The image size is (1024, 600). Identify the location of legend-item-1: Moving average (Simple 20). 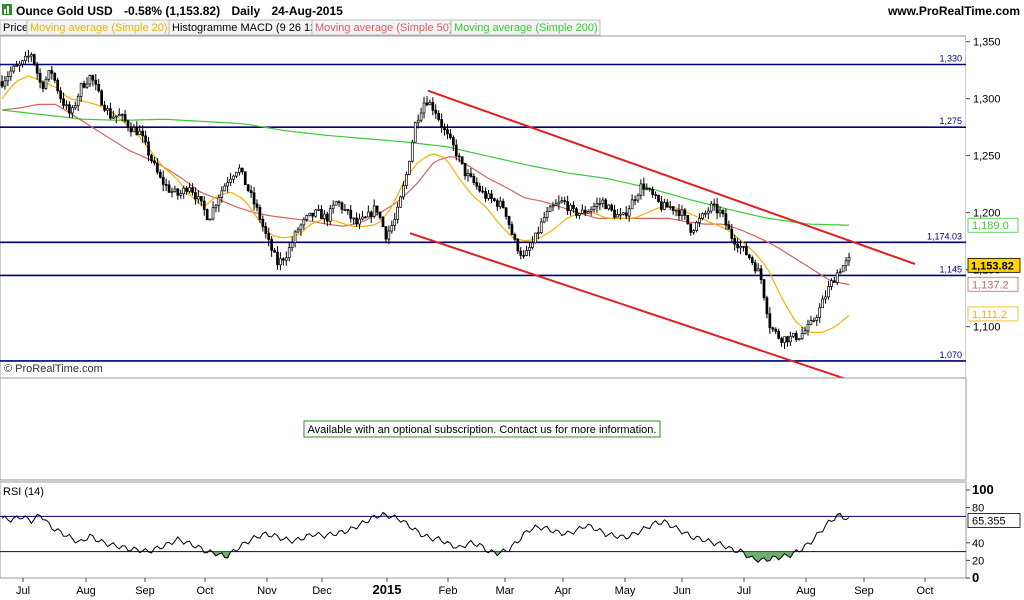
(98, 27).